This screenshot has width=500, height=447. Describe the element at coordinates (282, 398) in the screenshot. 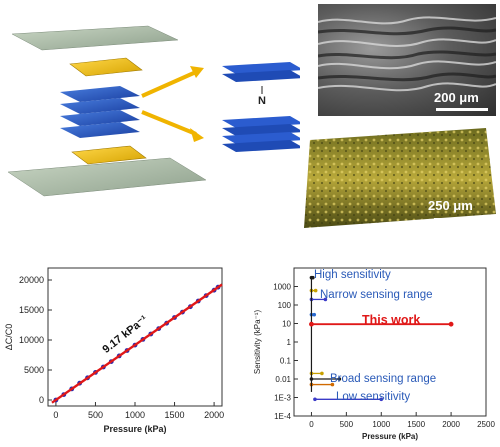

I see `chart2-y-tick-label: 1E-3` at that location.